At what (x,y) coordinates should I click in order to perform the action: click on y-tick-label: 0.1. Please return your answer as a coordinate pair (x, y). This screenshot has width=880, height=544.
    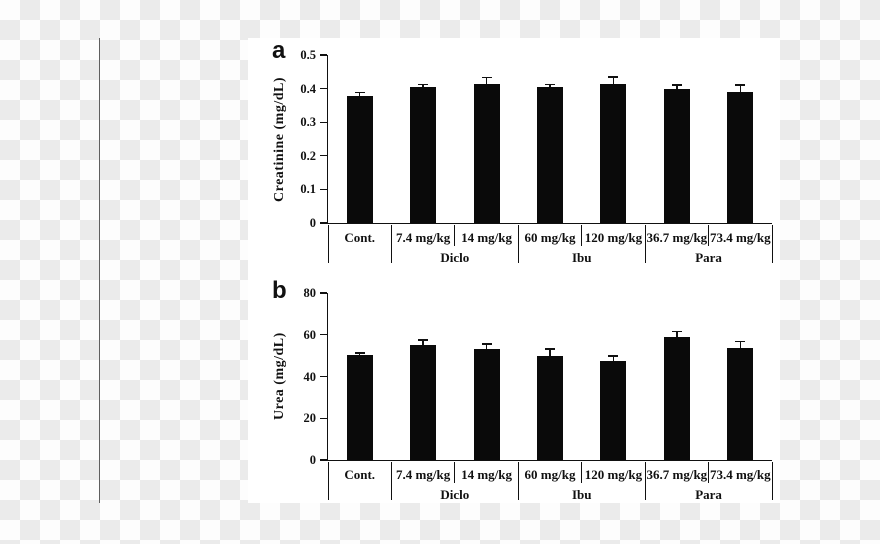
    Looking at the image, I should click on (308, 189).